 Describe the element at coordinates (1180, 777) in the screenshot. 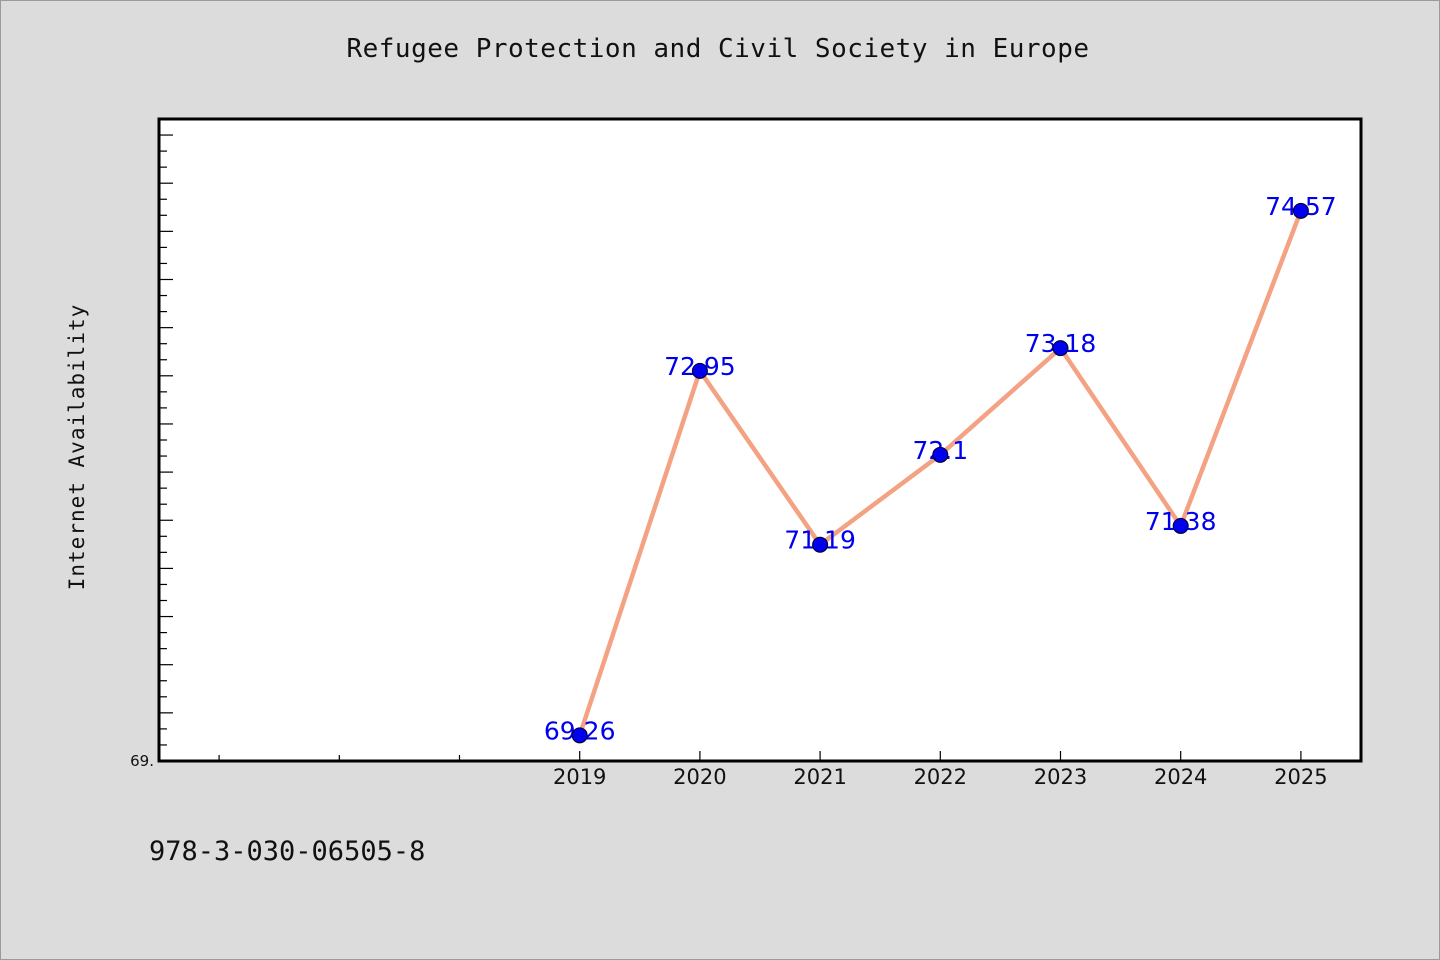

I see `x-tick-label: 2024` at that location.